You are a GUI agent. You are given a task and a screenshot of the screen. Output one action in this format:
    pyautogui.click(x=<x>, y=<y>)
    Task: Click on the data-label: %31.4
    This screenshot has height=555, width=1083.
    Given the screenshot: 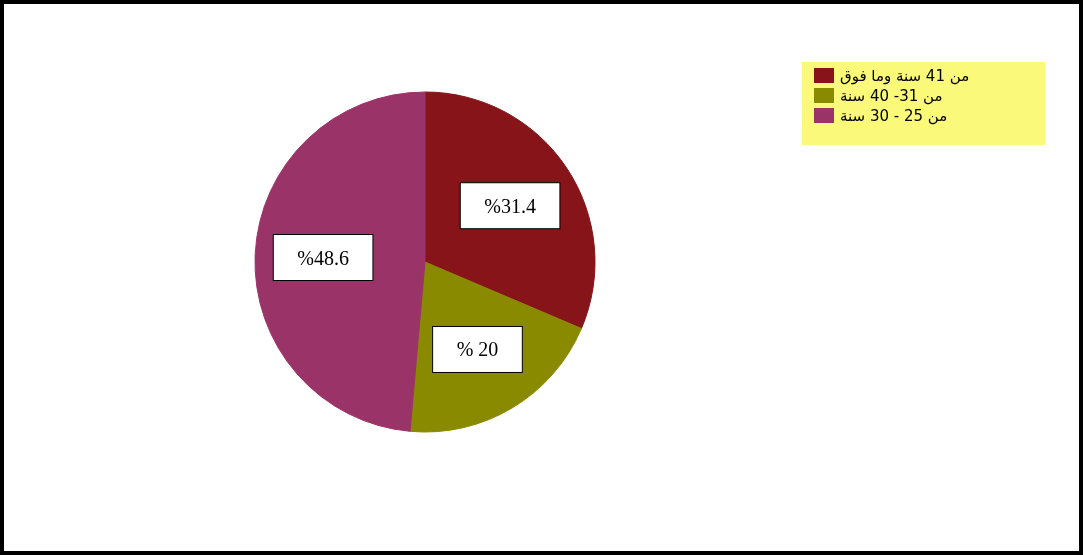 What is the action you would take?
    pyautogui.click(x=510, y=205)
    